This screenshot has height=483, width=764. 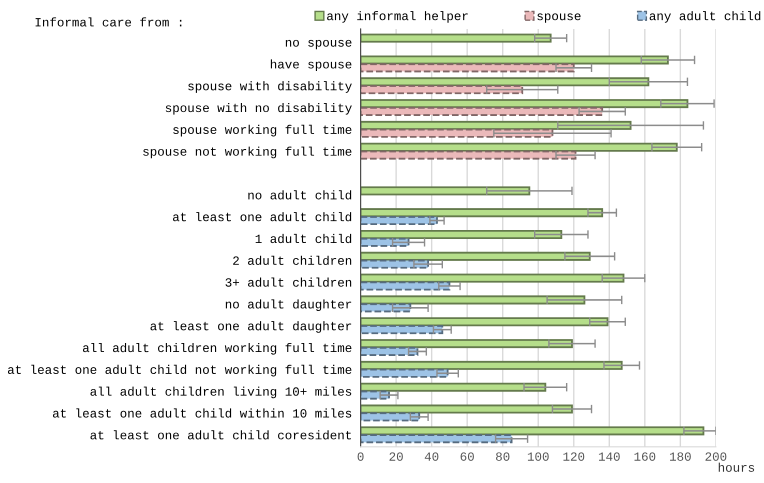 I want to click on x-tick-label: 40, so click(x=431, y=456).